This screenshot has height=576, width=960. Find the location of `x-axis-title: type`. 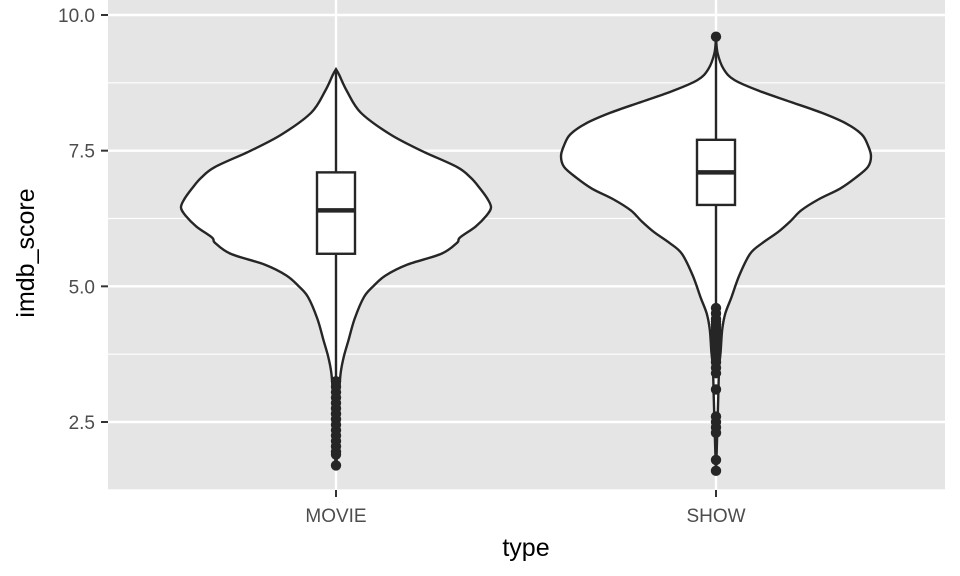

x-axis-title: type is located at coordinates (525, 548).